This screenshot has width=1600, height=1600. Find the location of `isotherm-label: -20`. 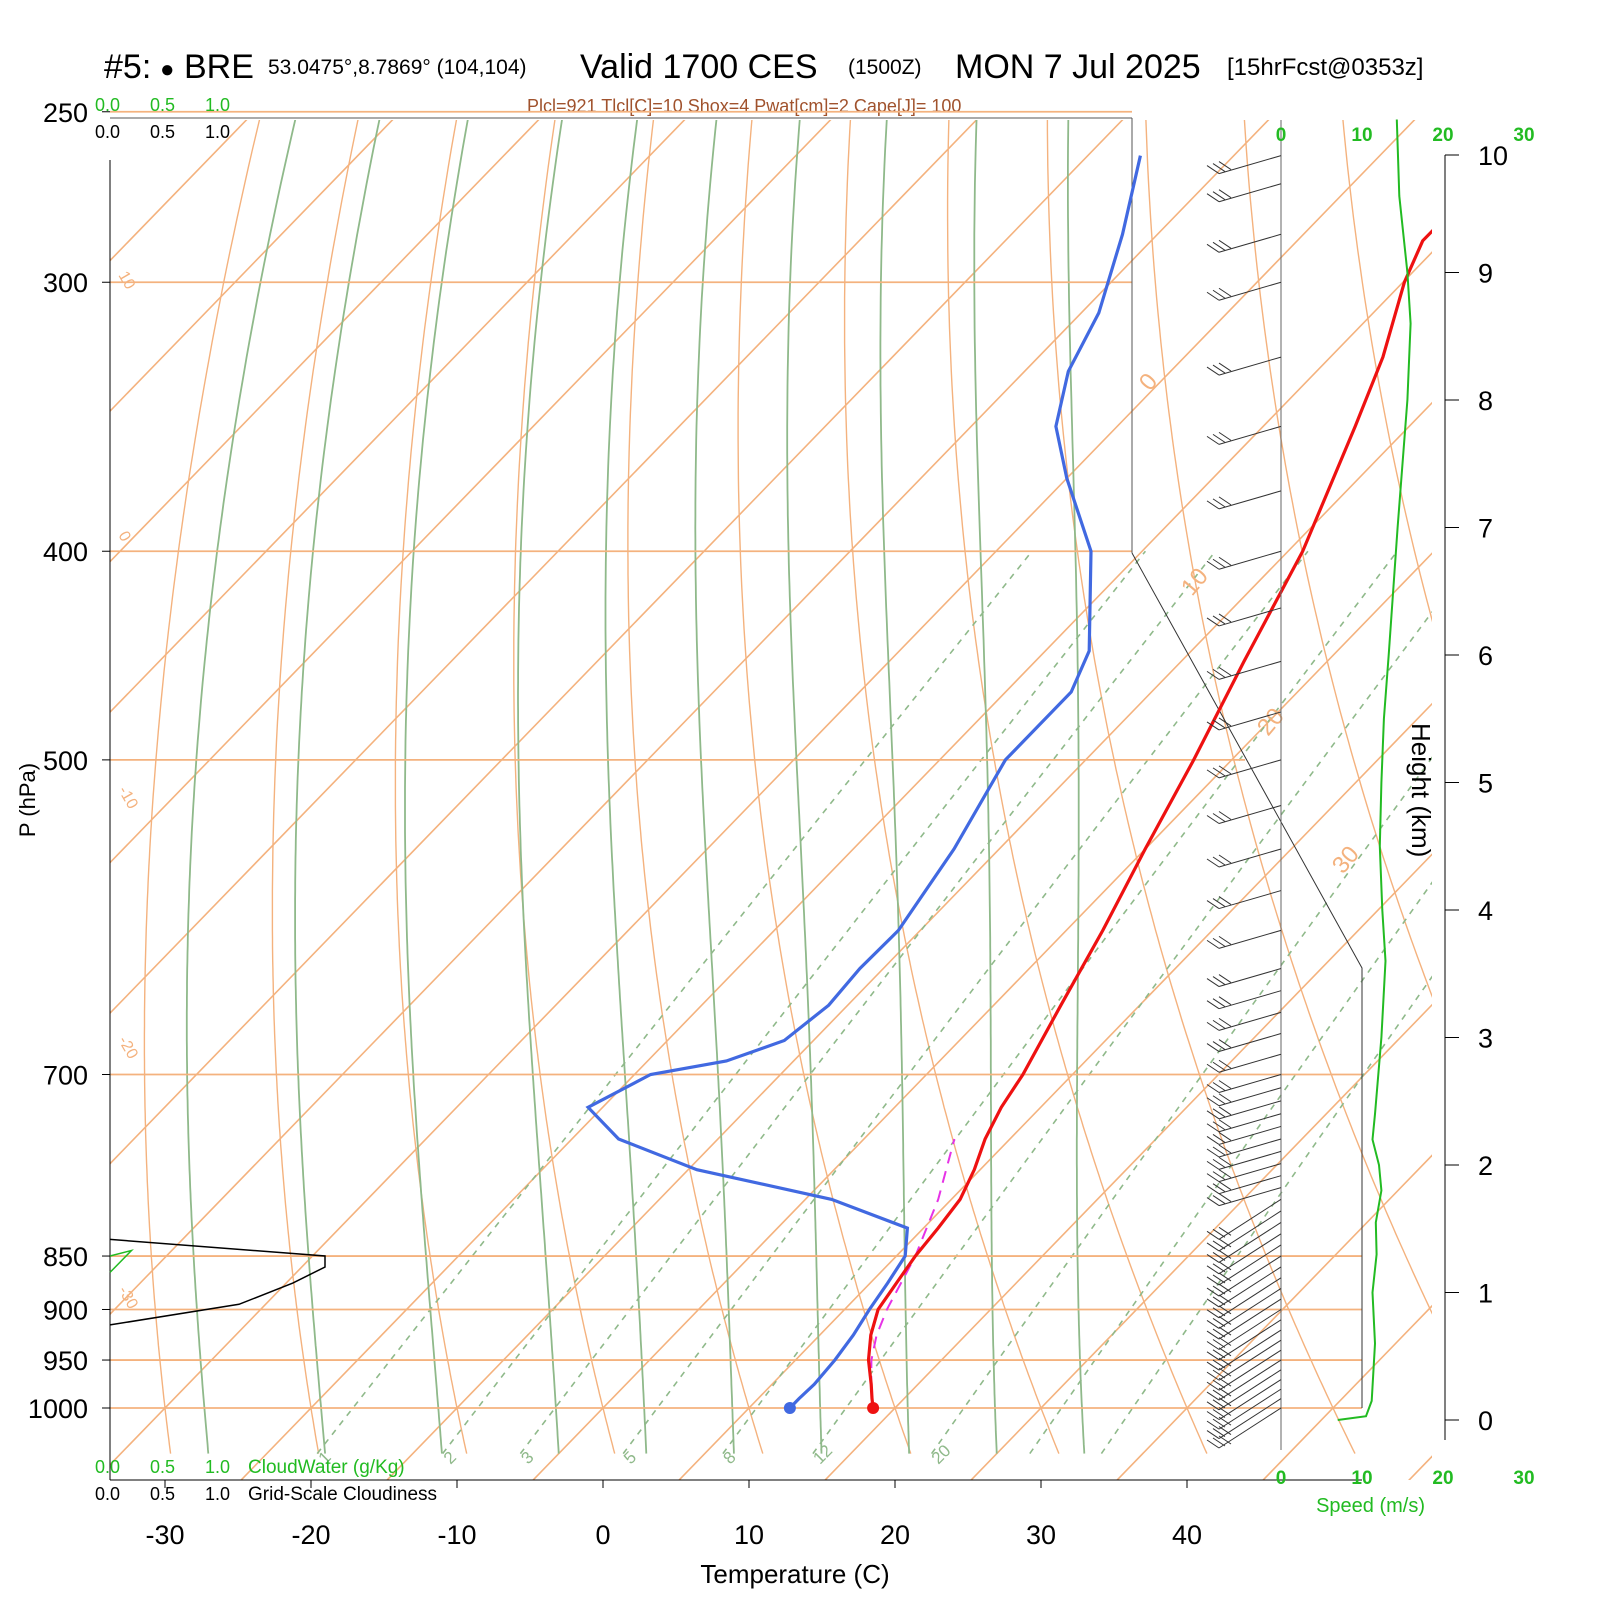

isotherm-label: -20 is located at coordinates (128, 1048).